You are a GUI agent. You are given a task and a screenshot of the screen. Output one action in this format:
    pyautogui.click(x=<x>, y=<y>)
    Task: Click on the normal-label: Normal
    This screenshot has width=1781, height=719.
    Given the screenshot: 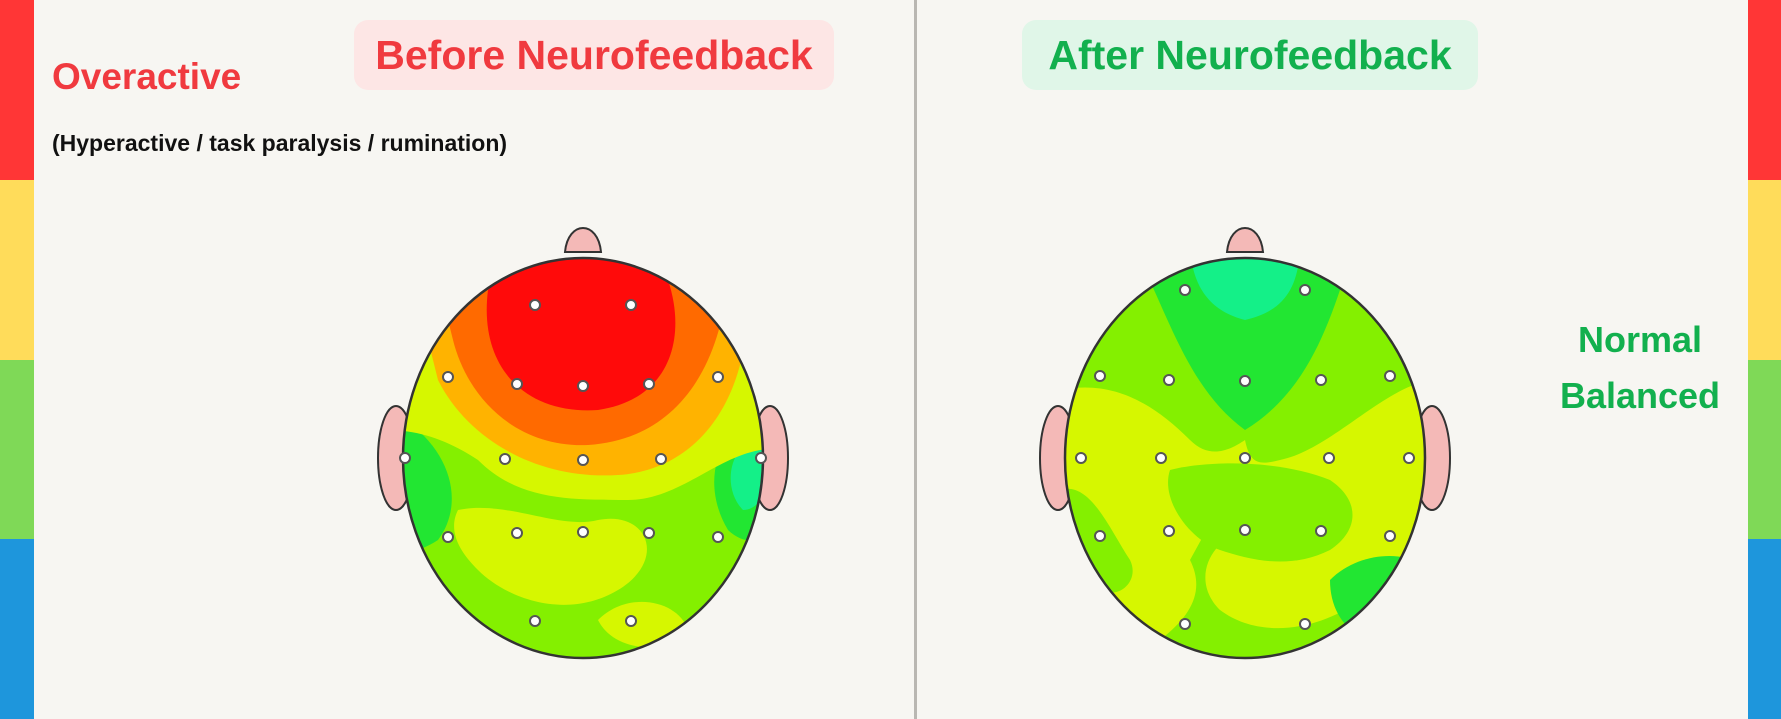 What is the action you would take?
    pyautogui.click(x=1640, y=339)
    